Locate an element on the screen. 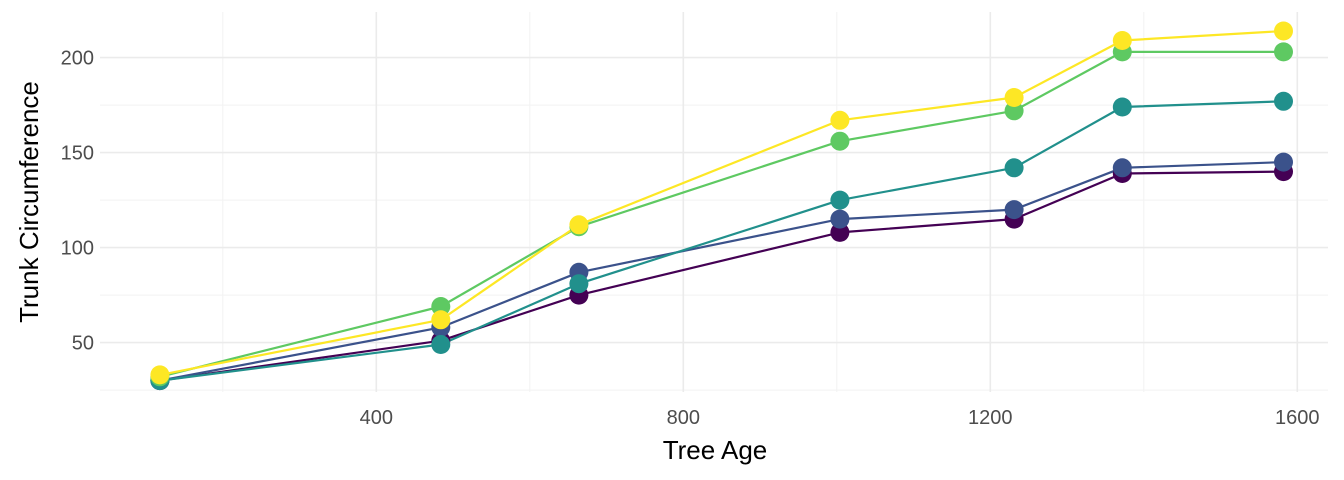 This screenshot has height=480, width=1344. x-tick-label: 1600 is located at coordinates (1297, 418).